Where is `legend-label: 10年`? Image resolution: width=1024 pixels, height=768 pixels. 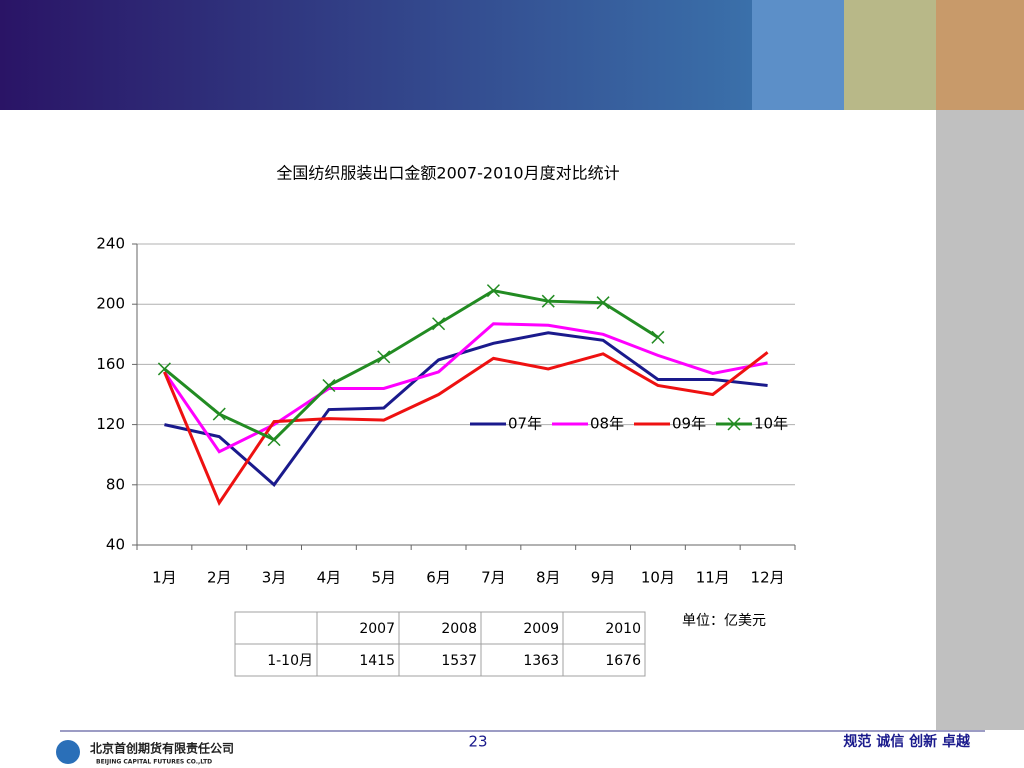
legend-label: 10年 is located at coordinates (771, 424).